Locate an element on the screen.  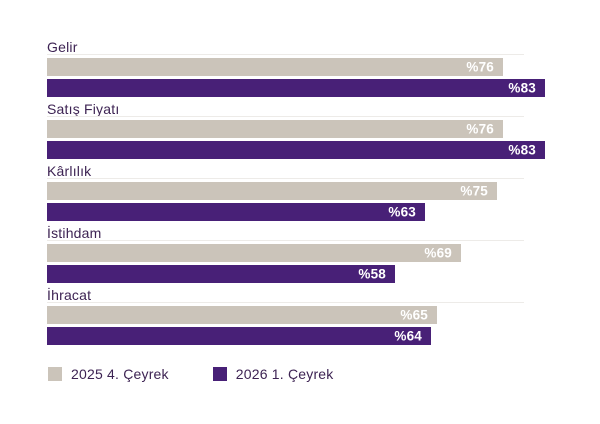
legend-swatch-2025-q4 is located at coordinates (55, 374).